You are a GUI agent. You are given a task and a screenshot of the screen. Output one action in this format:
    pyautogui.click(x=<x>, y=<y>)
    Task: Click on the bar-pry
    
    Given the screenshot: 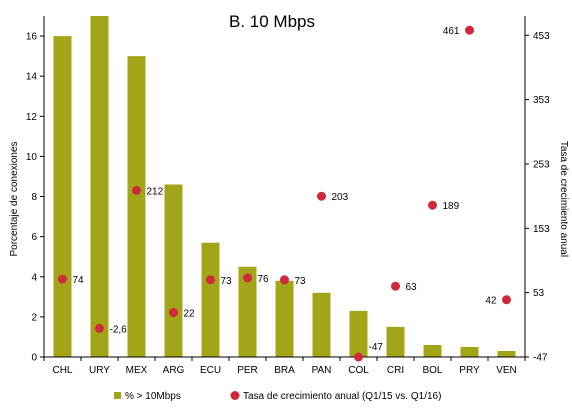 What is the action you would take?
    pyautogui.click(x=469, y=352)
    